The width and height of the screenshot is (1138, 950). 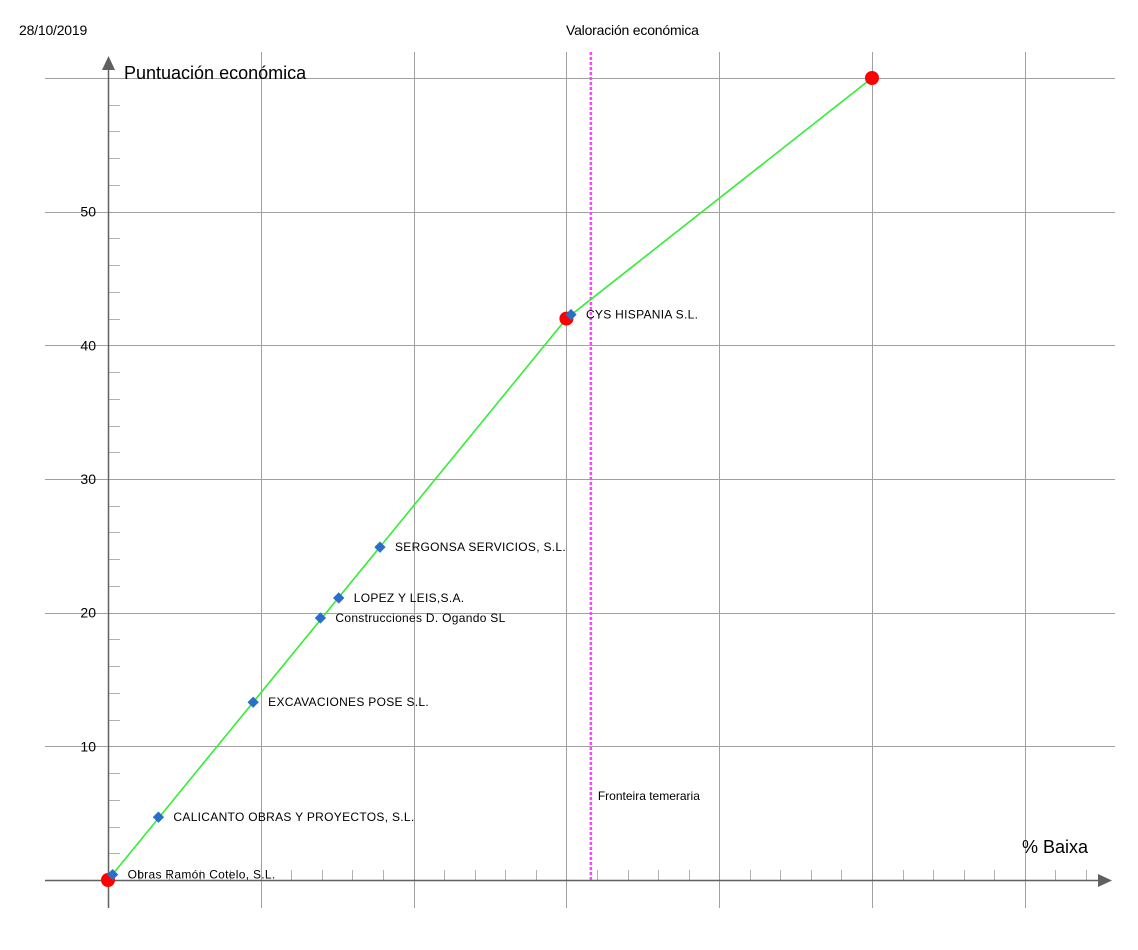 I want to click on x-axis-arrow-icon, so click(x=1105, y=880).